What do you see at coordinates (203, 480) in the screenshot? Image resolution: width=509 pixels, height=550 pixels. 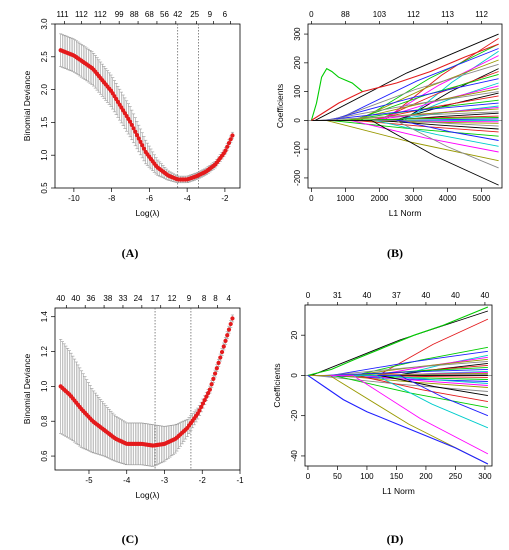 I see `x-tick-label: -2` at bounding box center [203, 480].